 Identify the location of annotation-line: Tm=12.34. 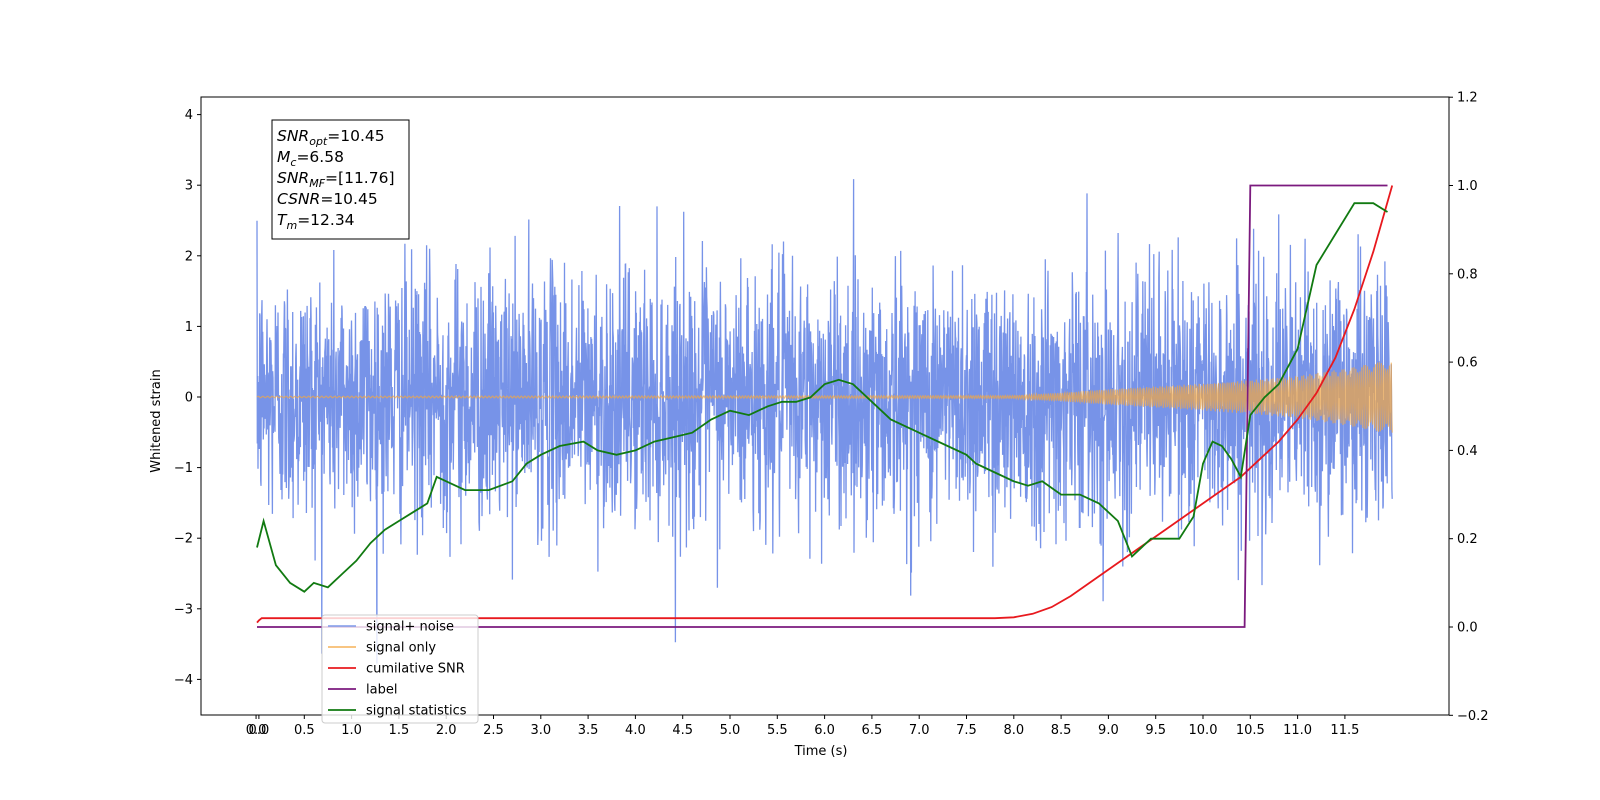
(316, 221).